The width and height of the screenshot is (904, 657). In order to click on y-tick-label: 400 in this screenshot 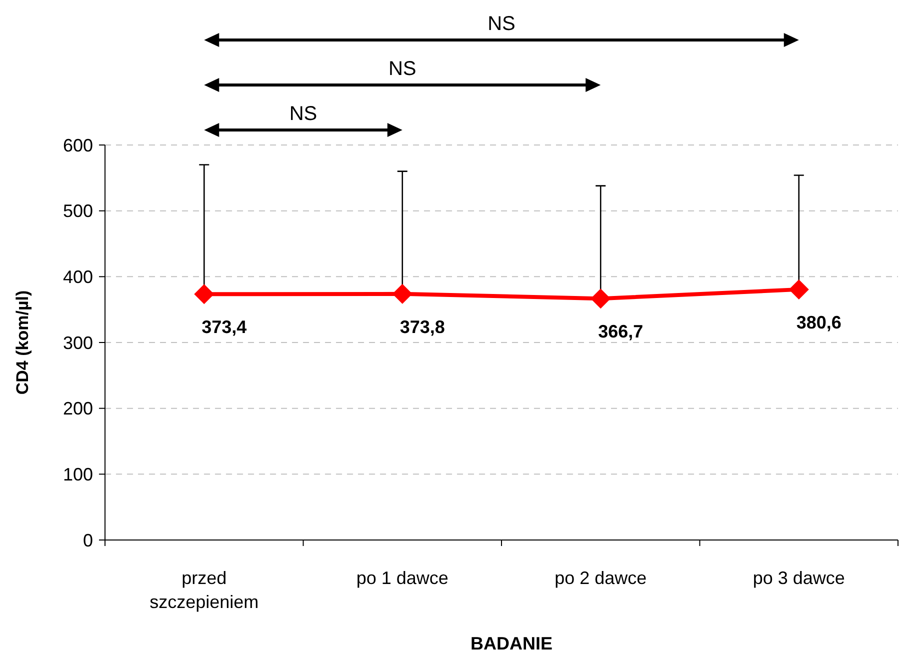, I will do `click(77, 276)`.